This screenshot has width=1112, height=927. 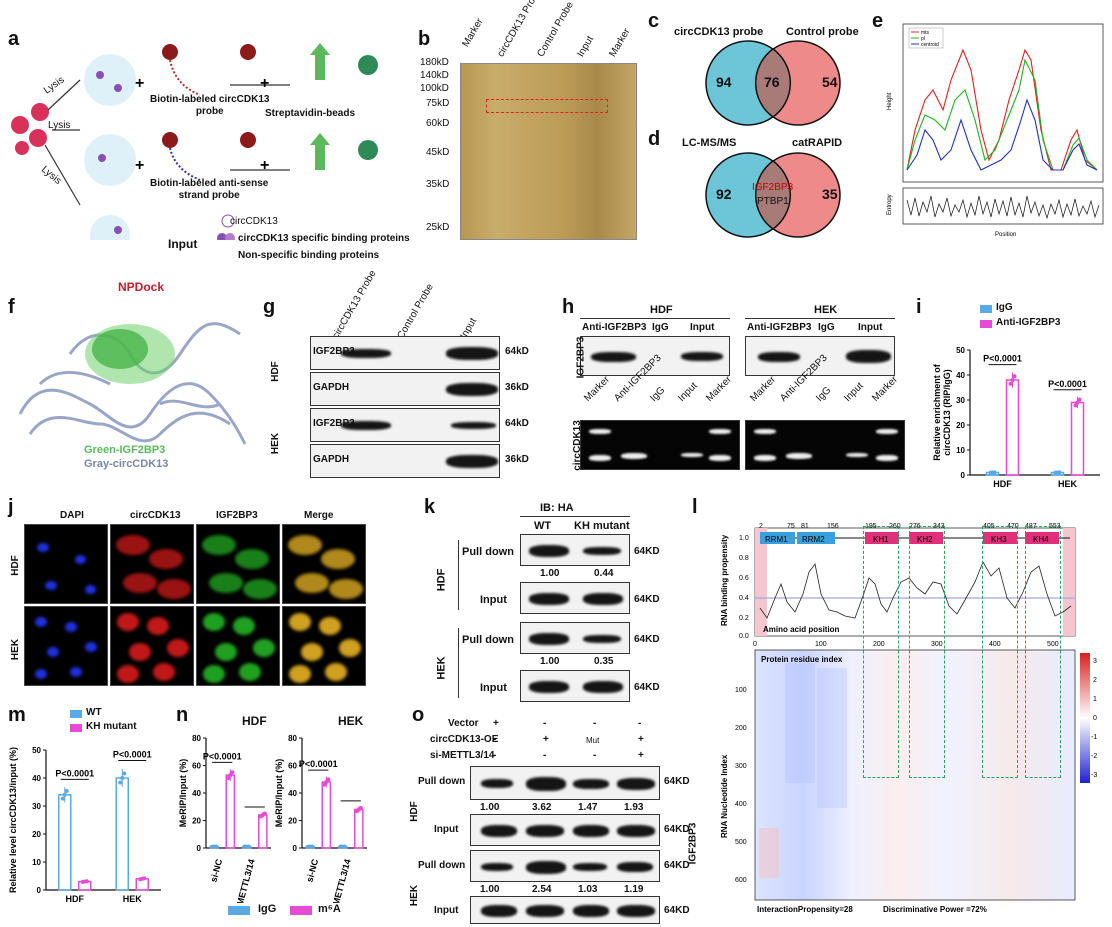 What do you see at coordinates (741, 804) in the screenshot?
I see `heat-ytick-3: 400` at bounding box center [741, 804].